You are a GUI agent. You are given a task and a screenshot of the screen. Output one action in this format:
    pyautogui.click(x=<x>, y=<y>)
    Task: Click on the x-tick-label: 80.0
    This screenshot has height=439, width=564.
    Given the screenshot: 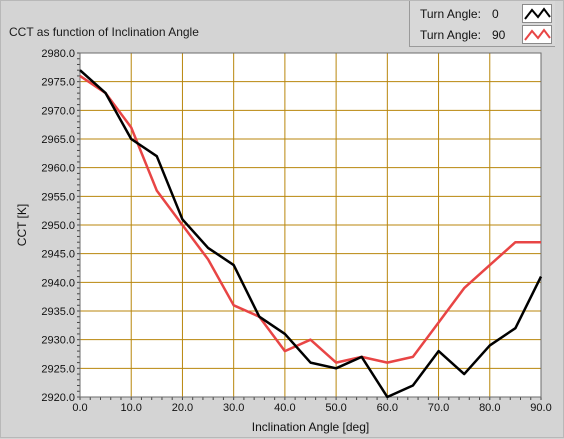 What is the action you would take?
    pyautogui.click(x=489, y=408)
    